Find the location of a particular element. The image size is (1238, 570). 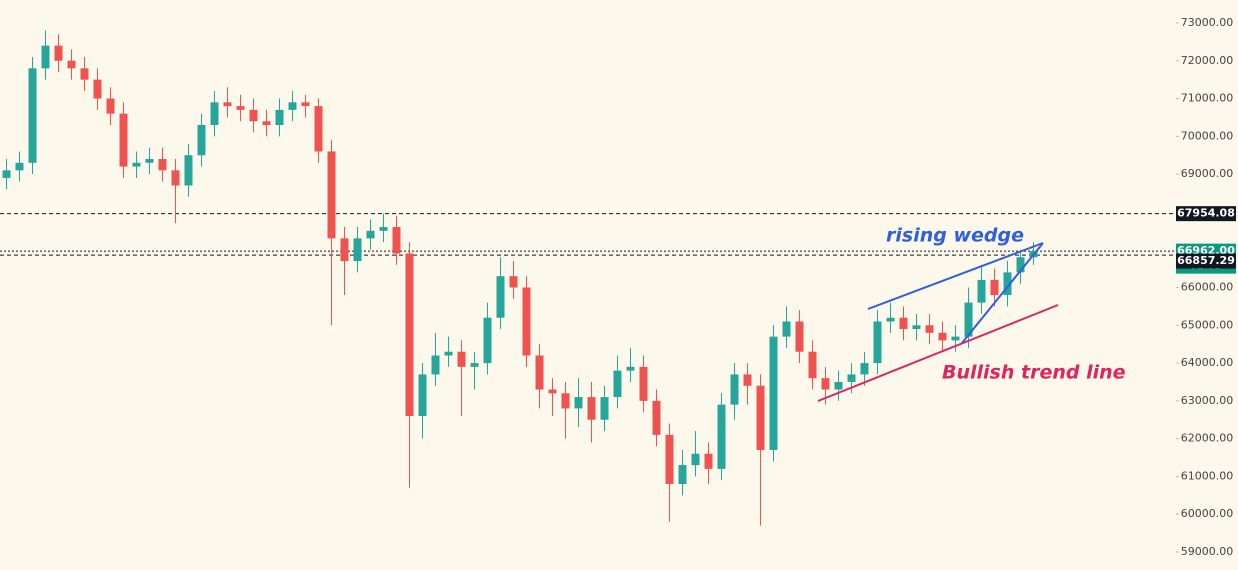

wedge-lower is located at coordinates (1002, 293).